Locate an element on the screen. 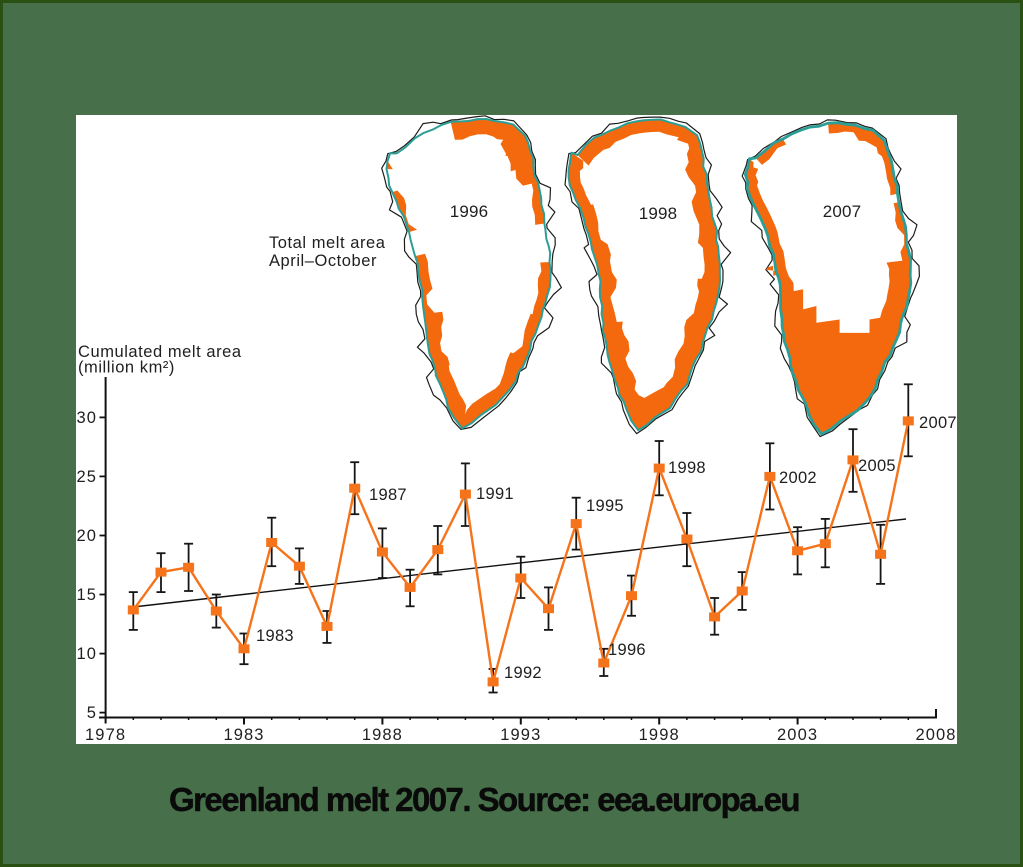 This screenshot has height=867, width=1023. svg-text: Total melt area is located at coordinates (327, 243).